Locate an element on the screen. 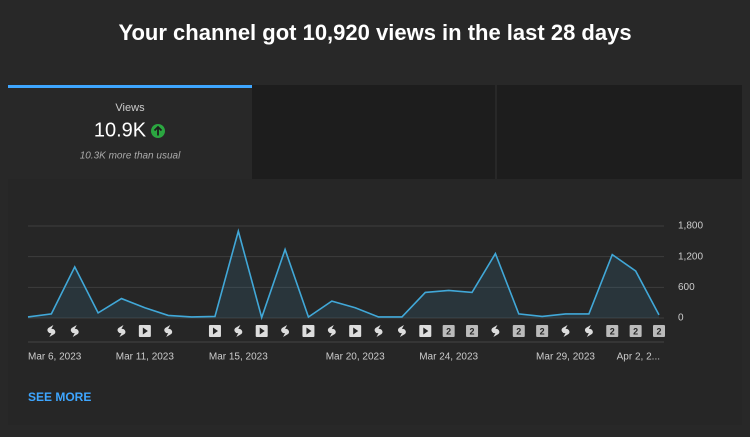 The image size is (750, 437). x-tick-label: Mar 24, 2023 is located at coordinates (448, 357).